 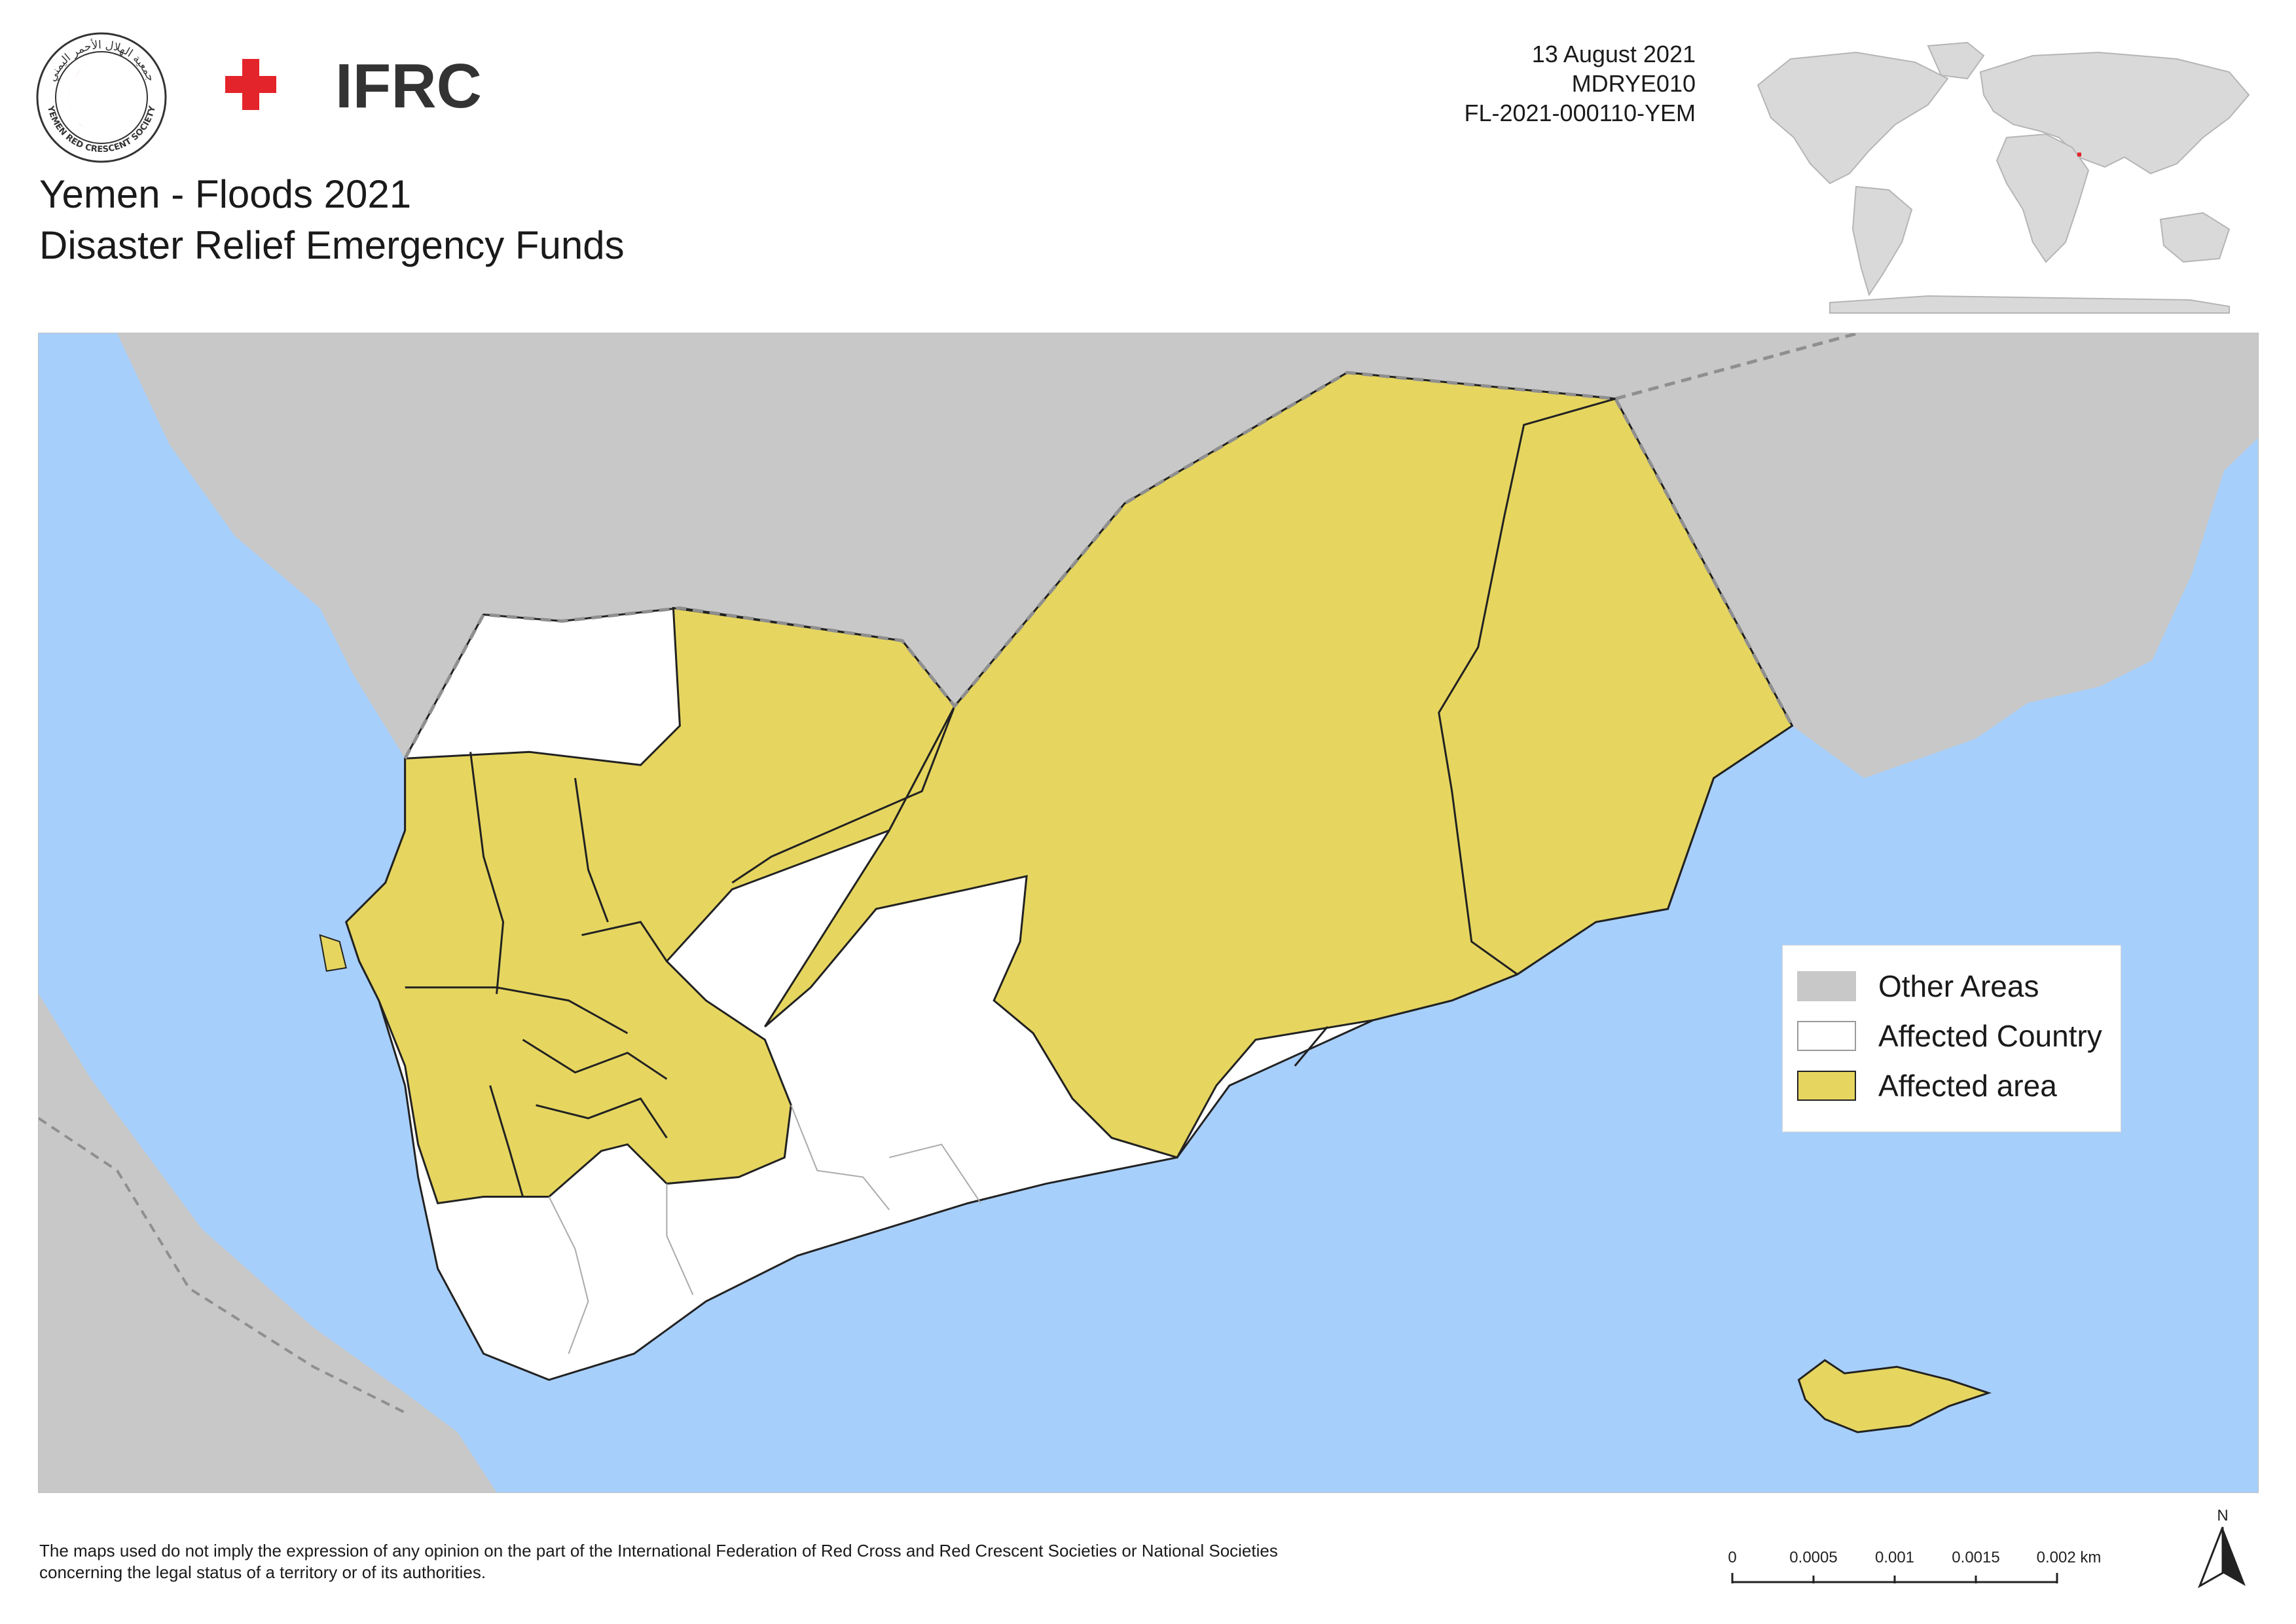 I want to click on inset-africa, so click(x=2042, y=198).